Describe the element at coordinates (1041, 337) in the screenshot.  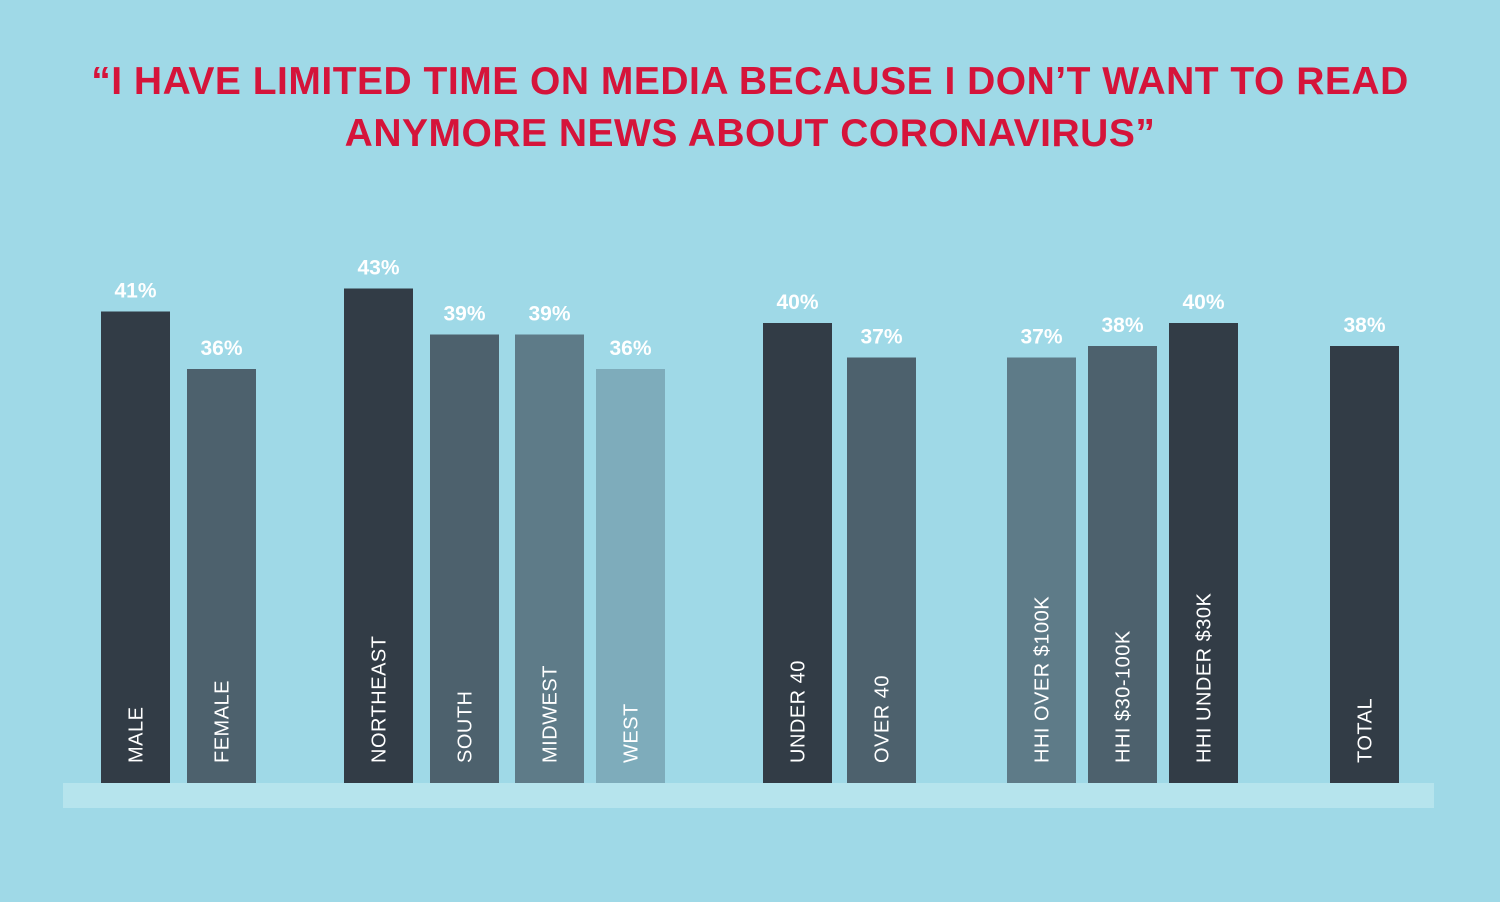
I see `value-label-hhi-over-100k: 37%` at that location.